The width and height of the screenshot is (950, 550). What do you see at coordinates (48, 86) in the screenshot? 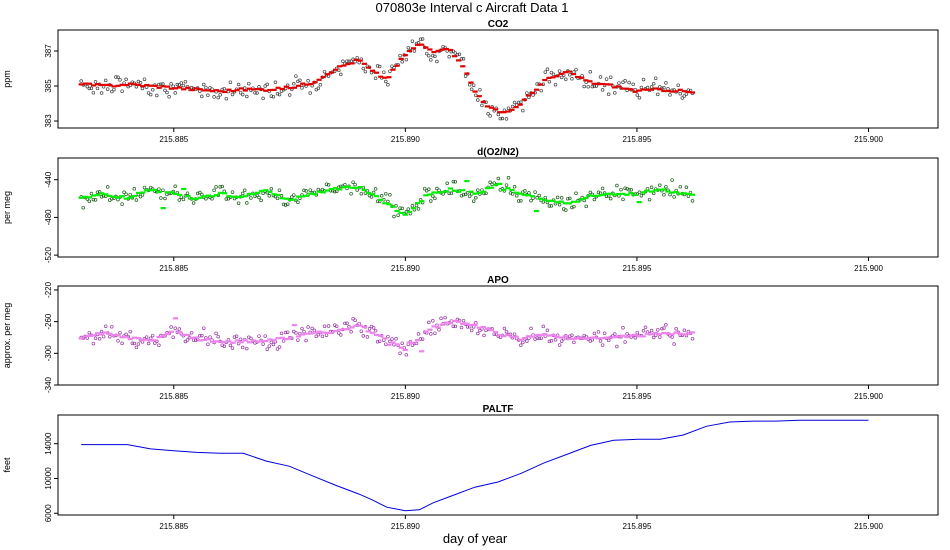
I see `y-tick-label: 385` at bounding box center [48, 86].